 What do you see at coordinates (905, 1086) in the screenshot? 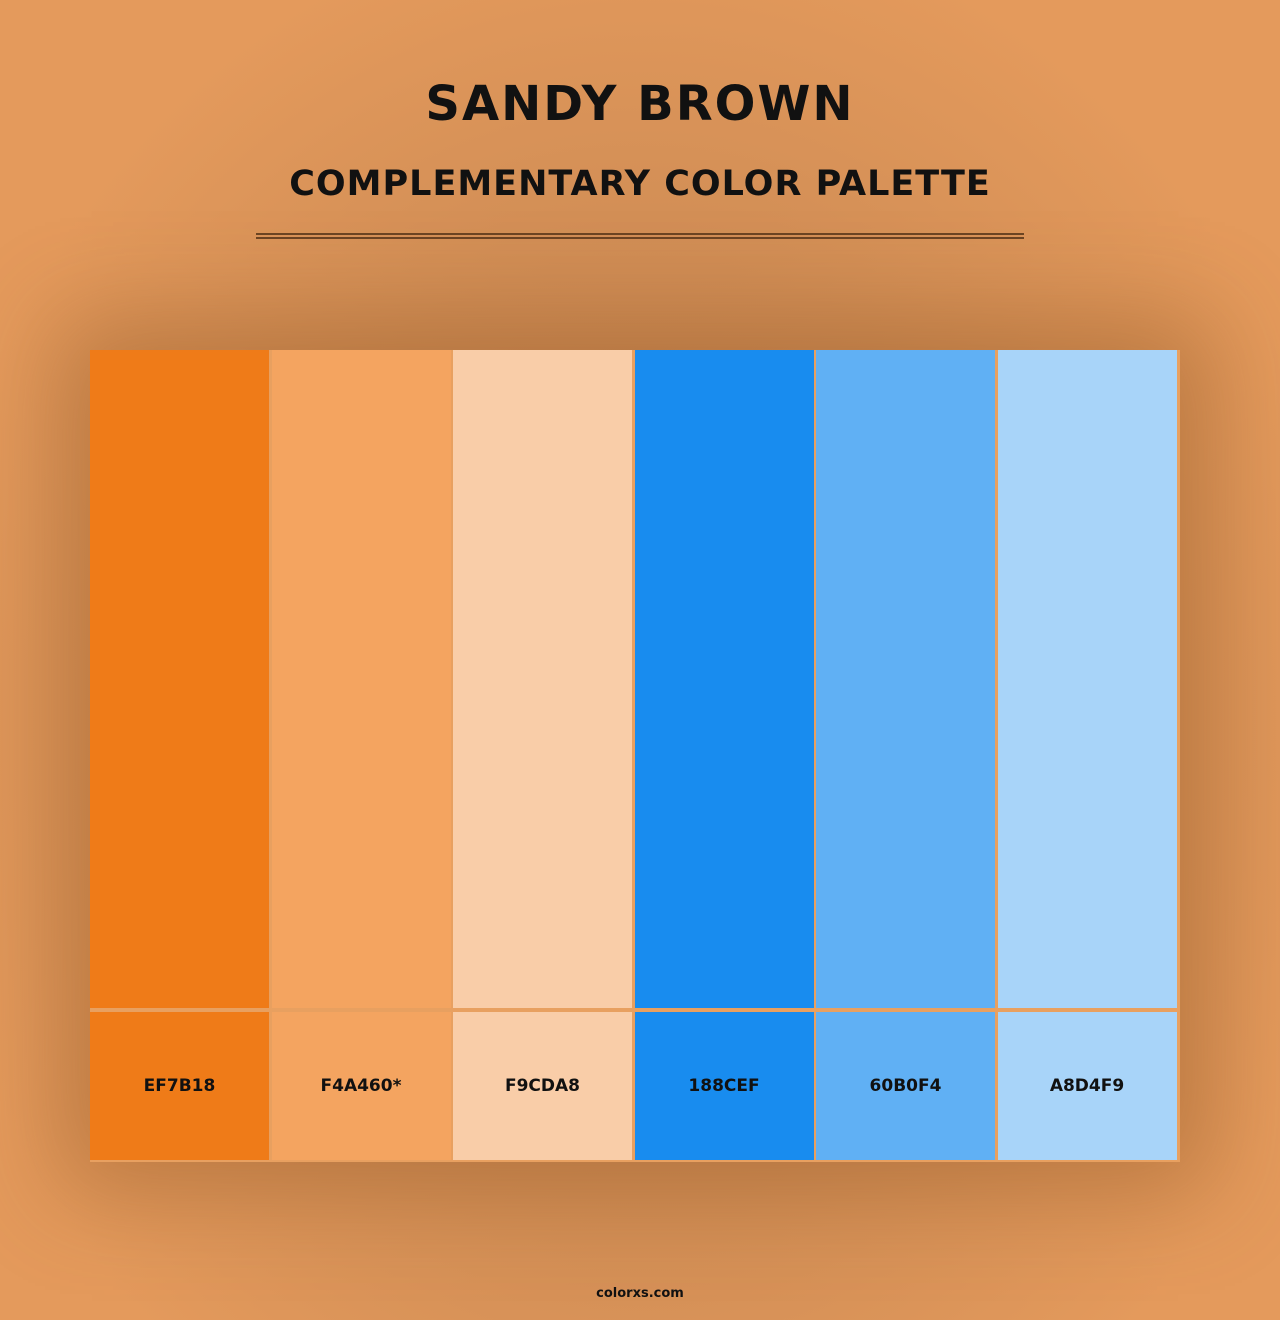
I see `color-code: 60B0F4` at bounding box center [905, 1086].